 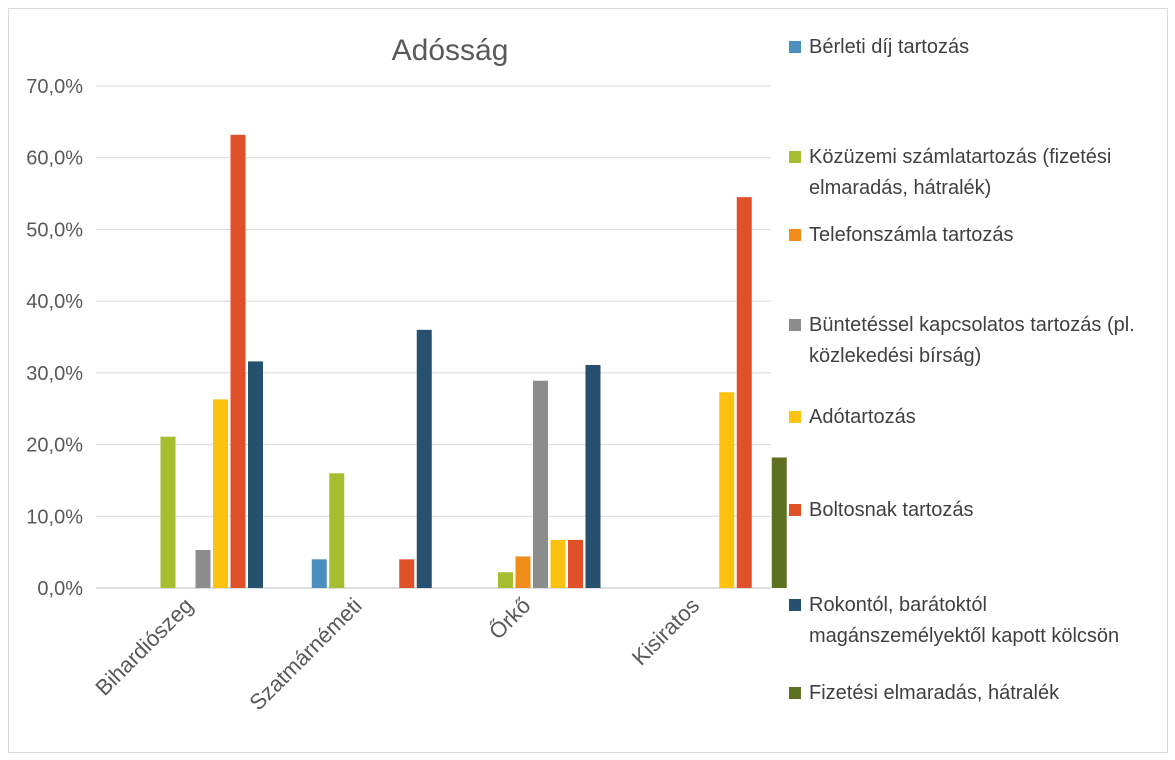 I want to click on category-label: Bihardiószeg, so click(x=144, y=647).